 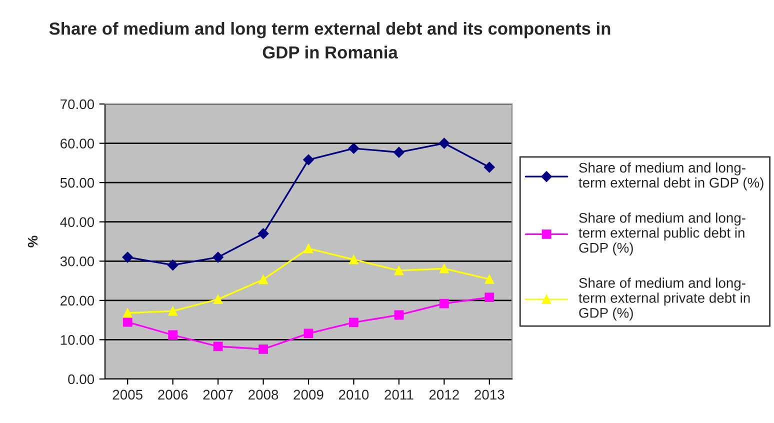 I want to click on y-tick-label: 60.00, so click(x=77, y=143).